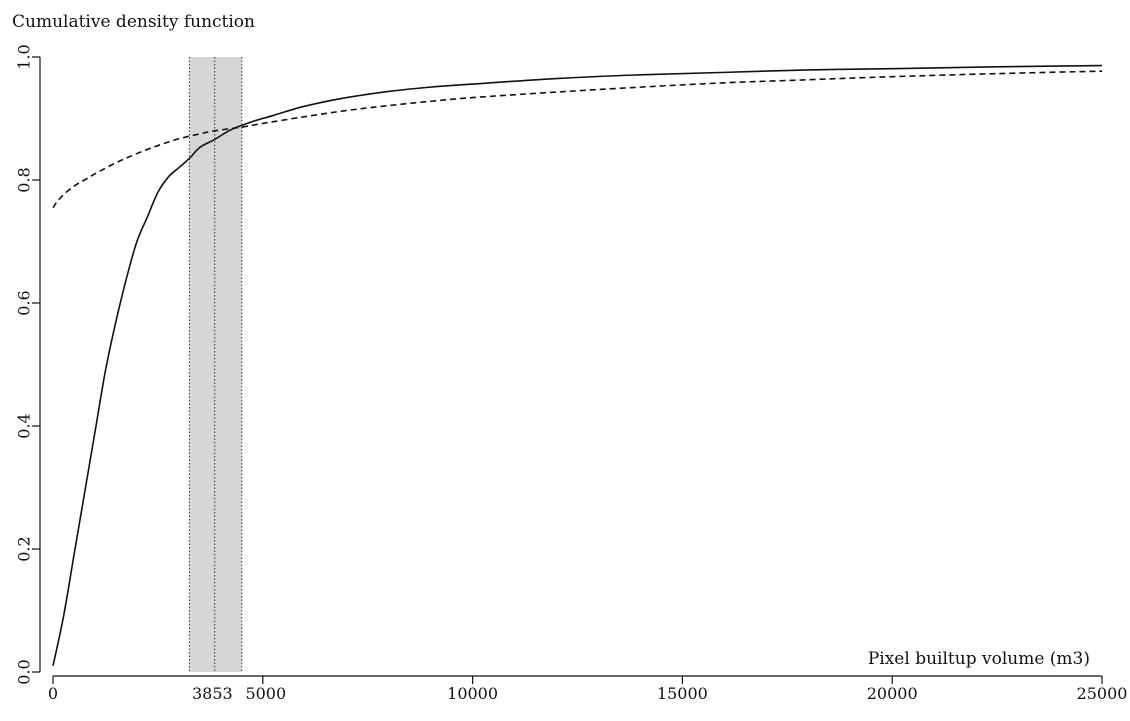 The image size is (1130, 721). Describe the element at coordinates (27, 364) in the screenshot. I see `y-axis-ticks: 0.0 0.2 0.4 0.6 0.8 1.0` at that location.